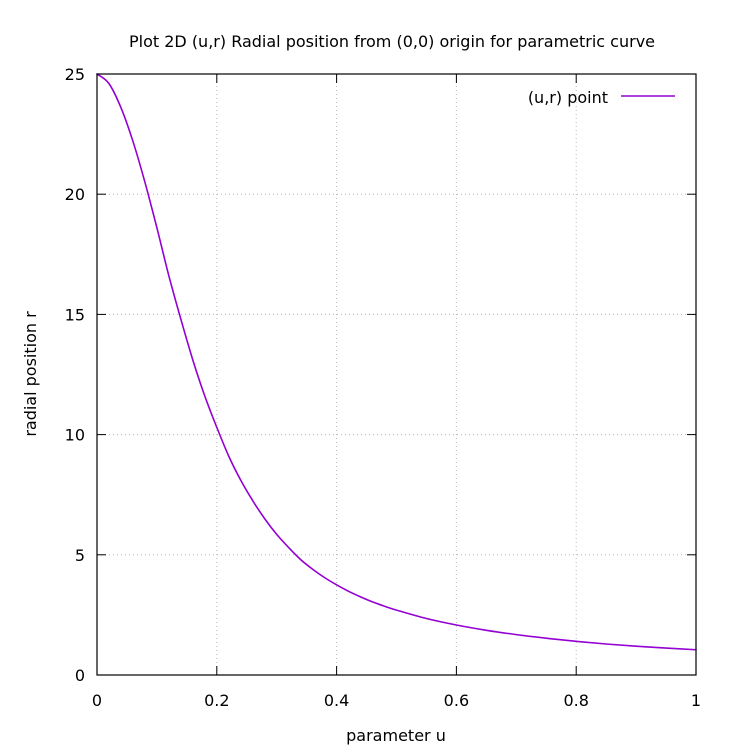  What do you see at coordinates (80, 555) in the screenshot?
I see `y-tick-label: 5` at bounding box center [80, 555].